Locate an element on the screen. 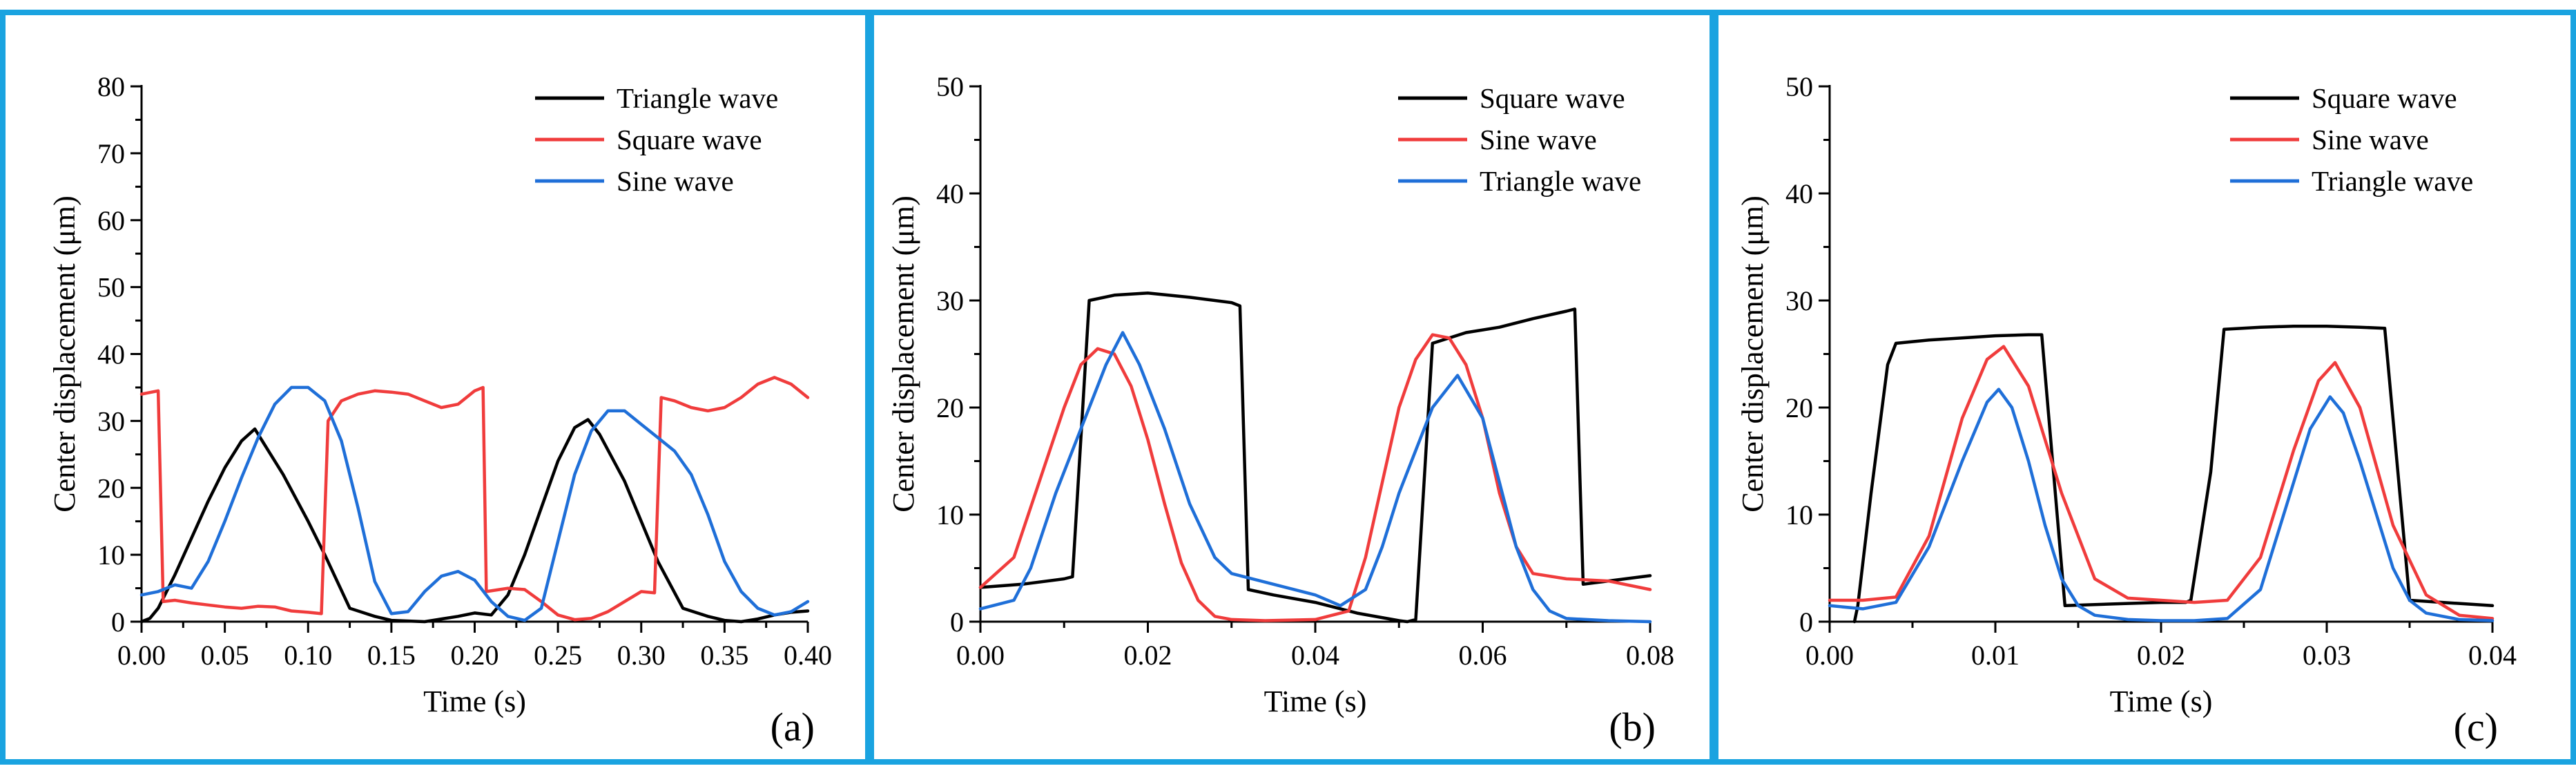 The height and width of the screenshot is (784, 2576). x-tick-label: 0.05 is located at coordinates (225, 655).